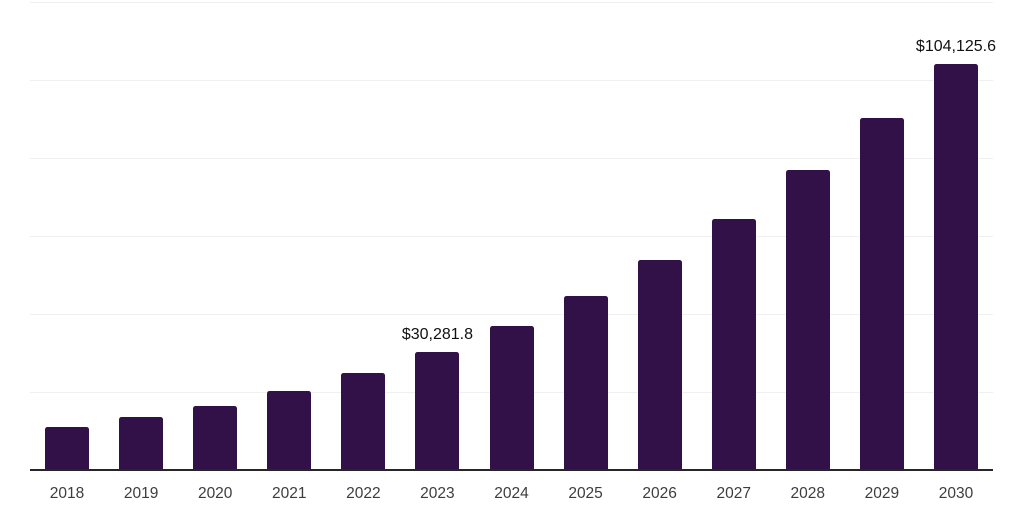  What do you see at coordinates (659, 493) in the screenshot?
I see `x-tick-2026: 2026` at bounding box center [659, 493].